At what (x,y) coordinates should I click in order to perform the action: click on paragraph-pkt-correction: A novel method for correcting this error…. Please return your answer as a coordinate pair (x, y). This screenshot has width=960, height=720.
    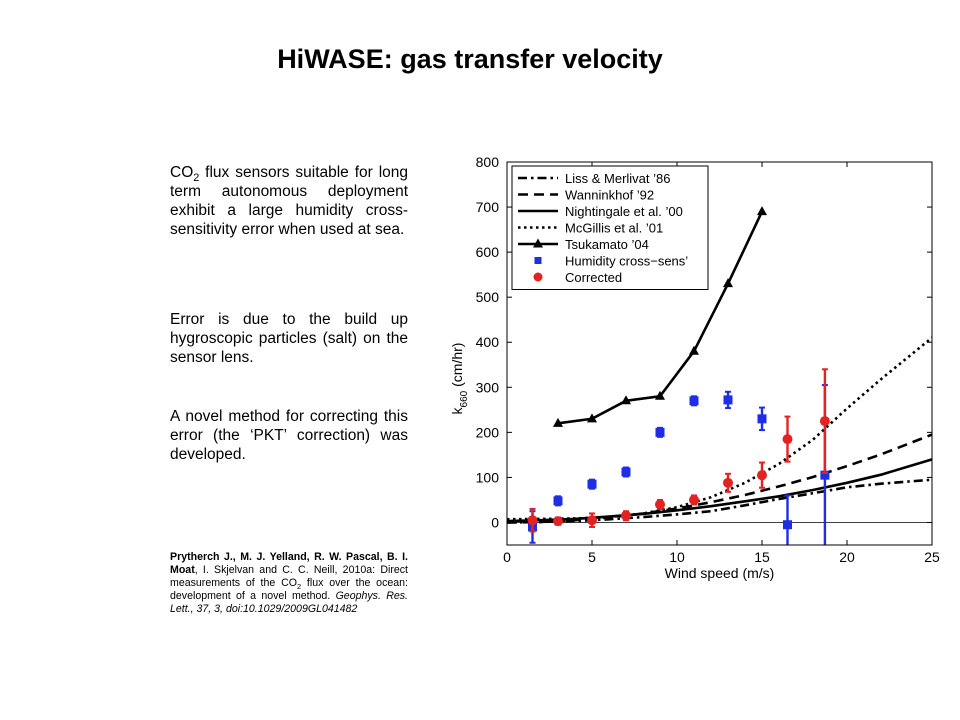
    Looking at the image, I should click on (289, 435).